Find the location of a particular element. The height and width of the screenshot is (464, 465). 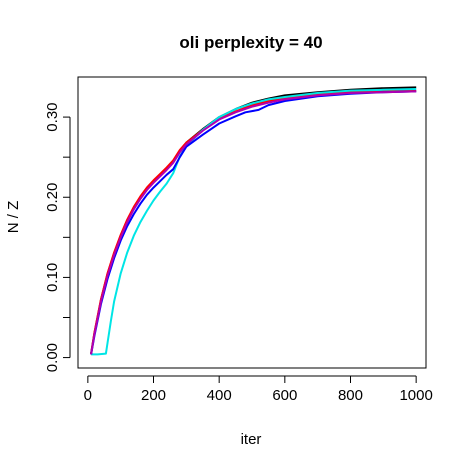

chart-title: oli perplexity = 40 is located at coordinates (250, 42).